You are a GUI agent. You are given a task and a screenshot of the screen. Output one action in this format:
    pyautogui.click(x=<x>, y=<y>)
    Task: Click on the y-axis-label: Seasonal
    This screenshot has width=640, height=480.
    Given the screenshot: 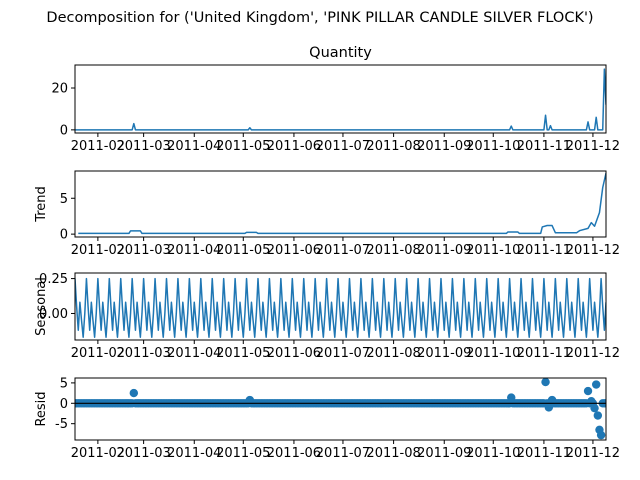 What is the action you would take?
    pyautogui.click(x=41, y=306)
    